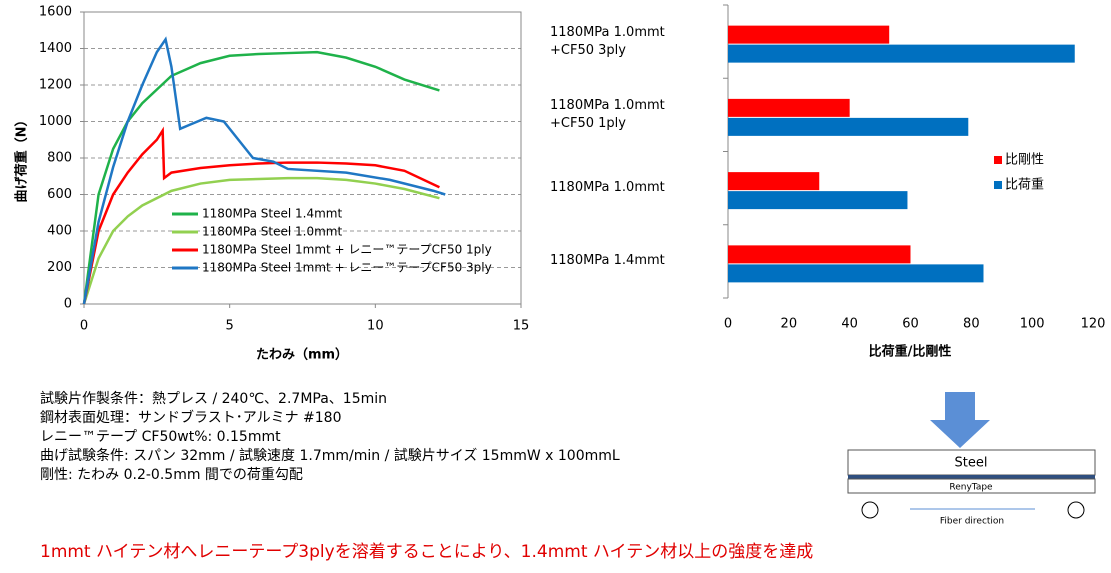 This screenshot has height=573, width=1111. I want to click on x-tick-label: 80, so click(971, 324).